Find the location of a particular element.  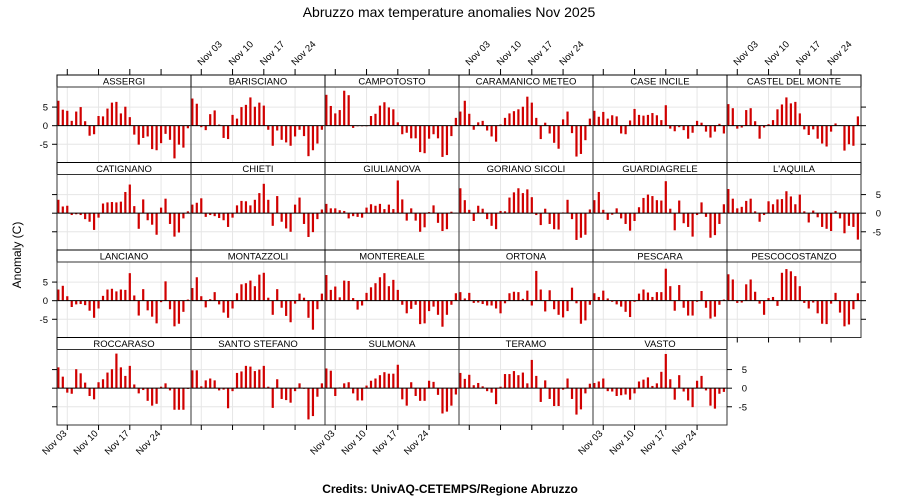

panel-title-montazzoli: MONTAZZOLI is located at coordinates (258, 257).